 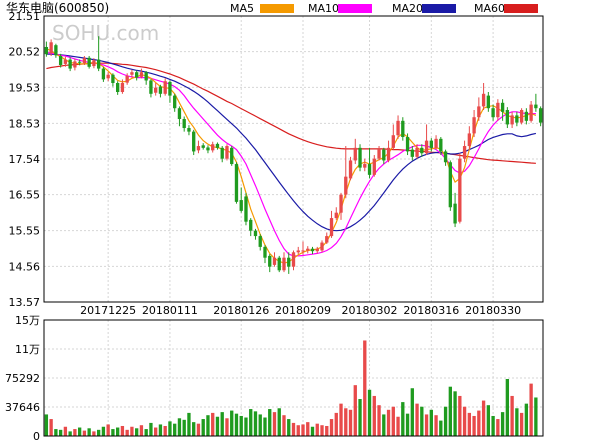 What do you see at coordinates (323, 8) in the screenshot?
I see `legend-label-ma10: MA10` at bounding box center [323, 8].